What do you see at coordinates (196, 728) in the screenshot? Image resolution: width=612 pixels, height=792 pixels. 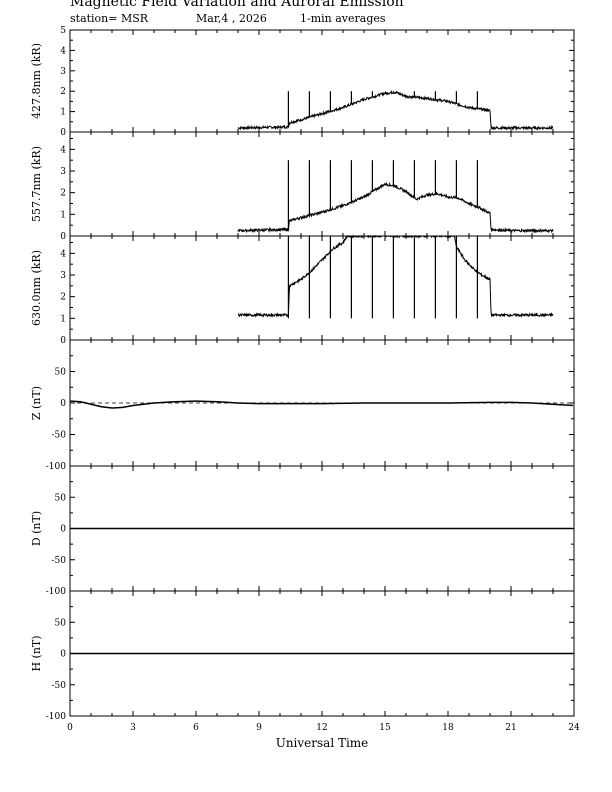 I see `x-tick-label: 6` at bounding box center [196, 728].